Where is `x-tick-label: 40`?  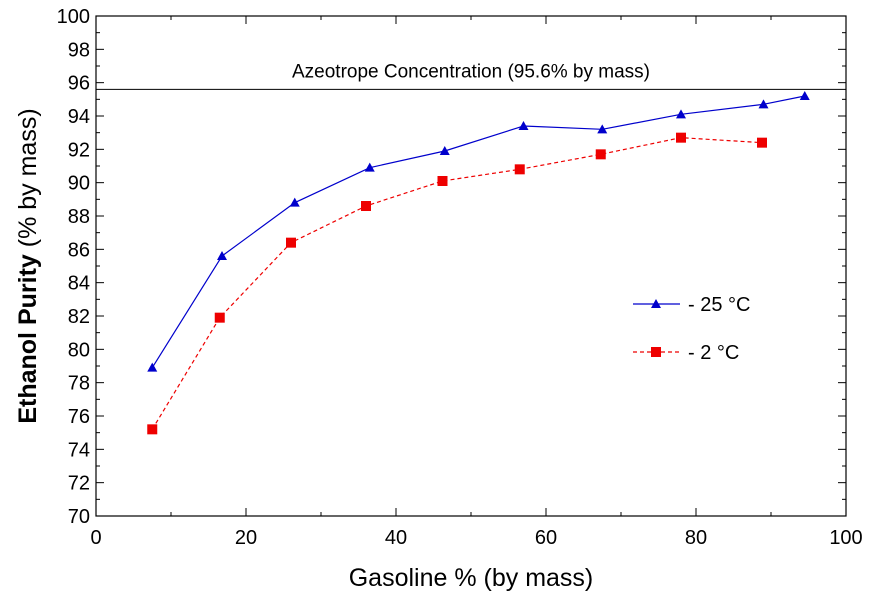
x-tick-label: 40 is located at coordinates (396, 538).